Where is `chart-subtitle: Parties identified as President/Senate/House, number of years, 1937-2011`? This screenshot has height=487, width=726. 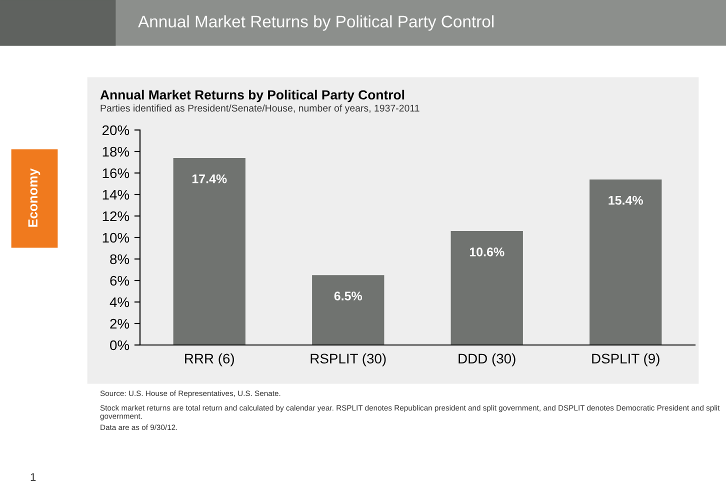
chart-subtitle: Parties identified as President/Senate/House, number of years, 1937-2011 is located at coordinates (260, 109).